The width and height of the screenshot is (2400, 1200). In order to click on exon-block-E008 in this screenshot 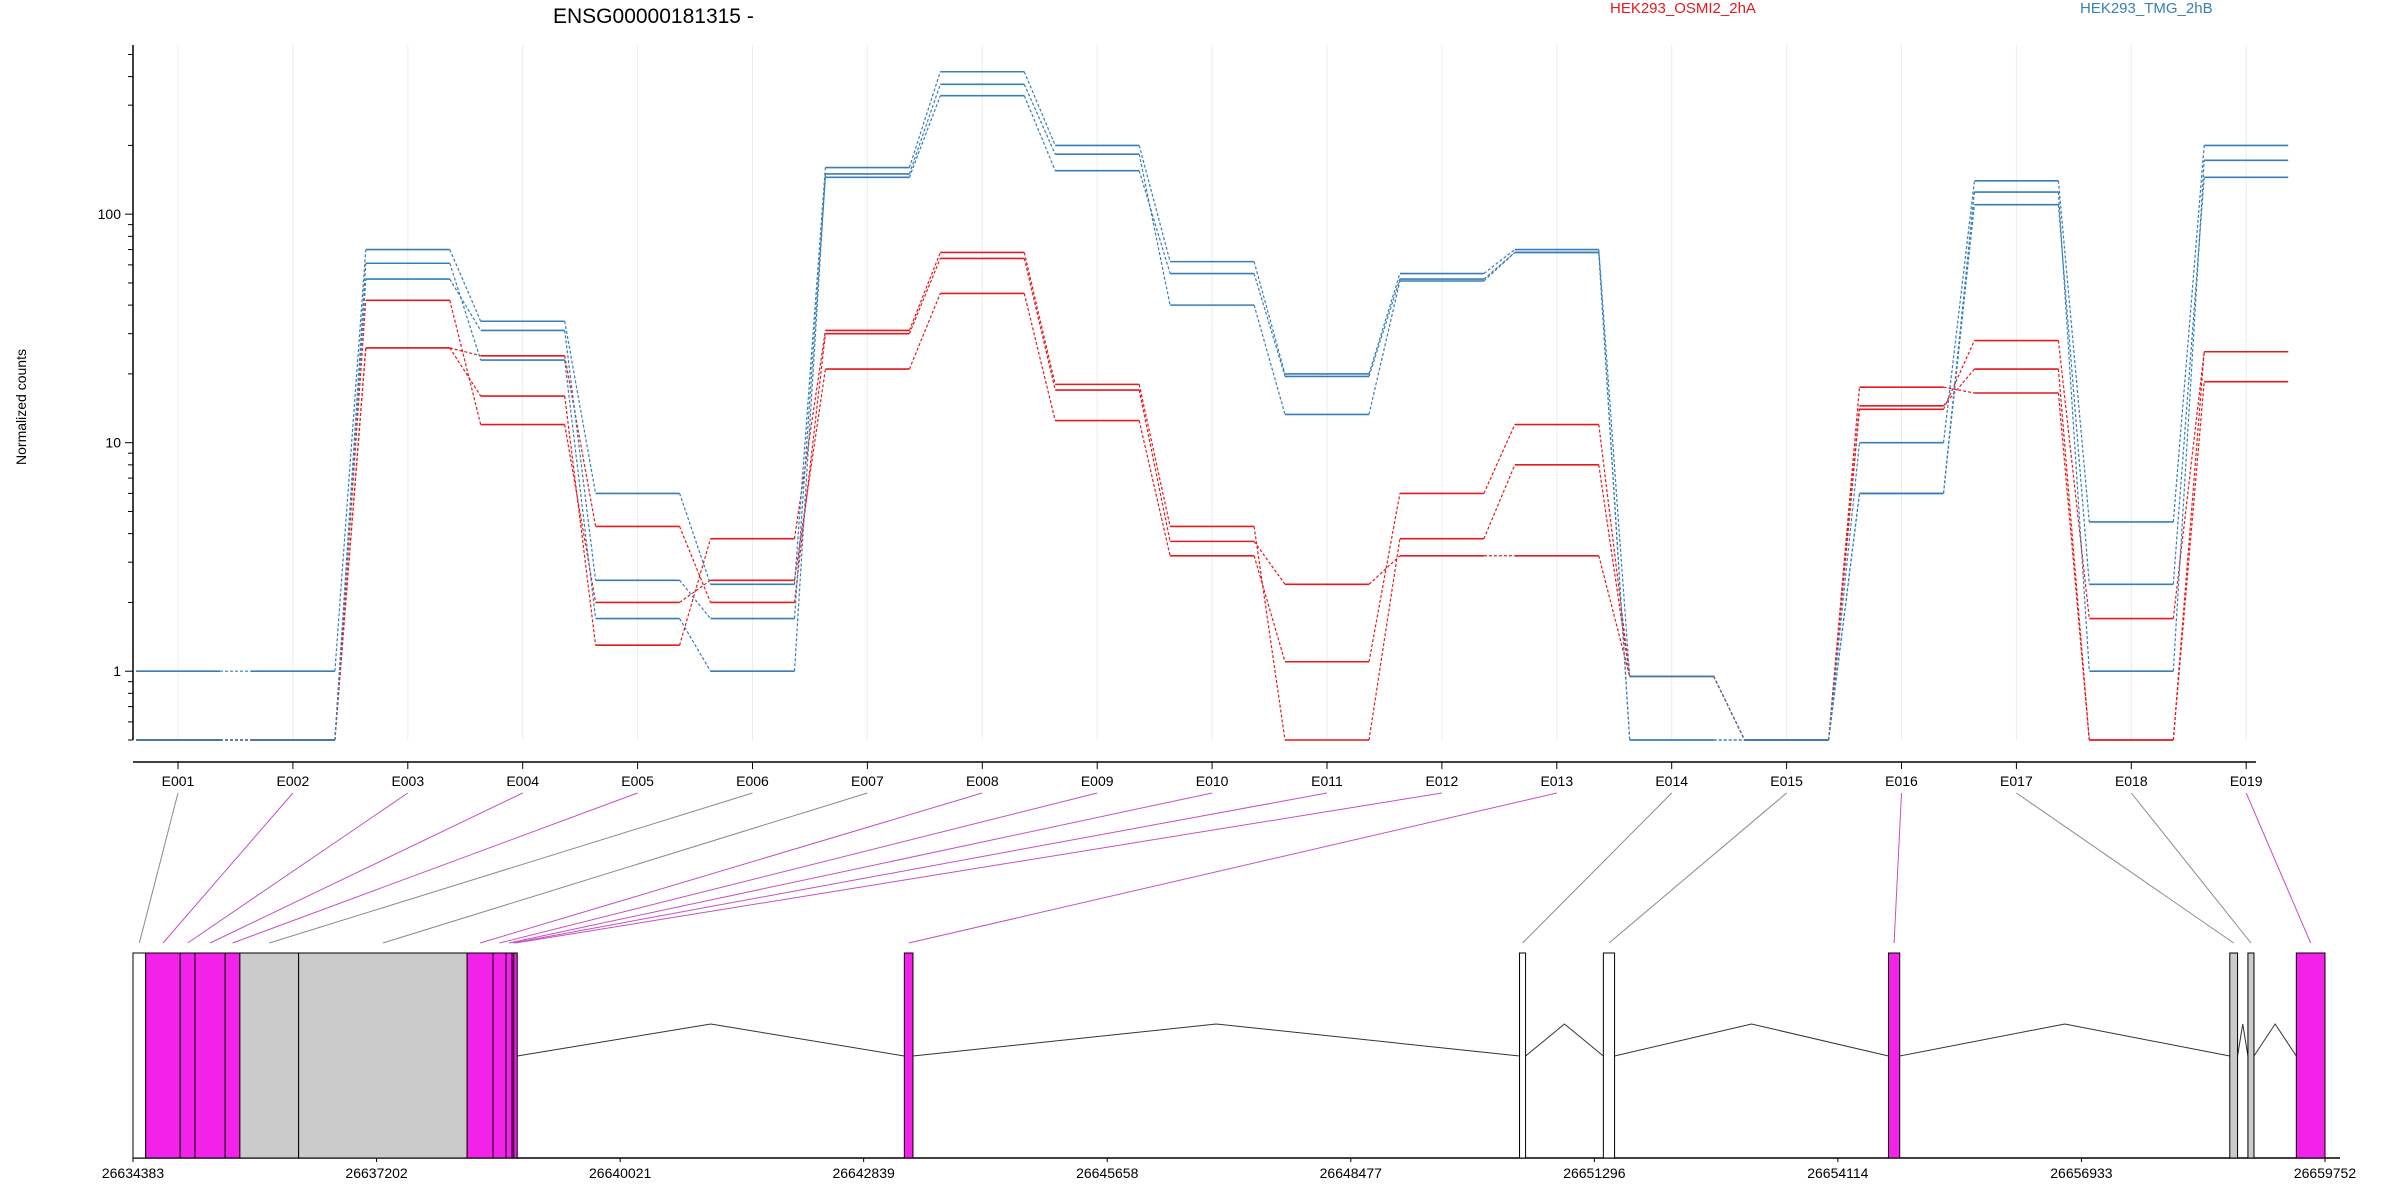, I will do `click(480, 1055)`.